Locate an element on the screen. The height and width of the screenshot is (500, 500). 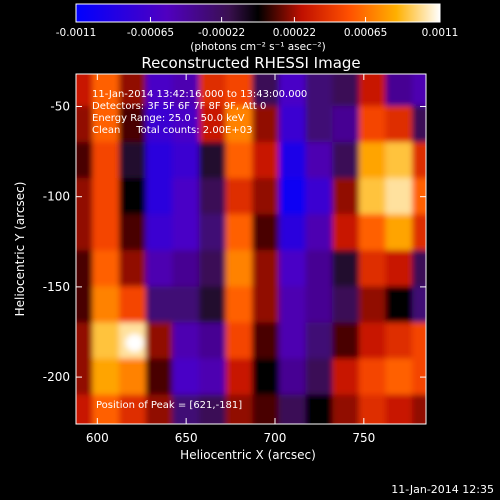
colorbar-tick-label: -0.00065 is located at coordinates (150, 33).